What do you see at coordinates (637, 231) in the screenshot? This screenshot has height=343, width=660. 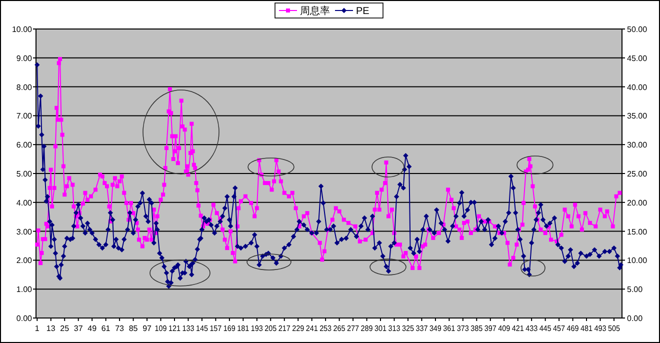 I see `y2-tick-label: 15.00` at bounding box center [637, 231].